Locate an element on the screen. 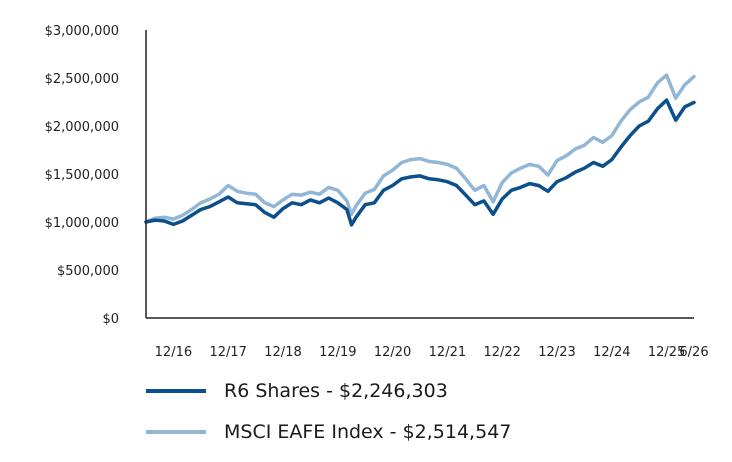 This screenshot has width=732, height=462. legend-swatch-msci-eafe is located at coordinates (176, 432).